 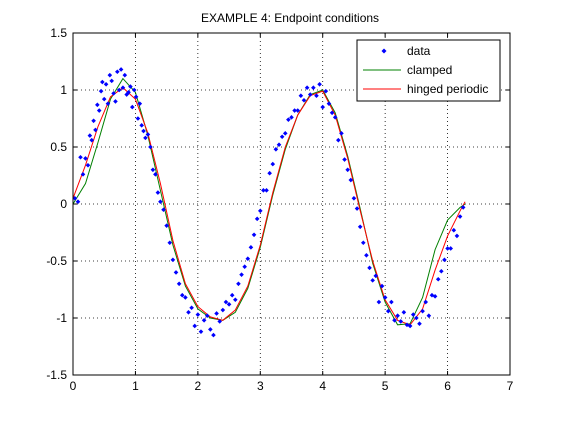 What do you see at coordinates (63, 90) in the screenshot?
I see `y-tick-label: 1` at bounding box center [63, 90].